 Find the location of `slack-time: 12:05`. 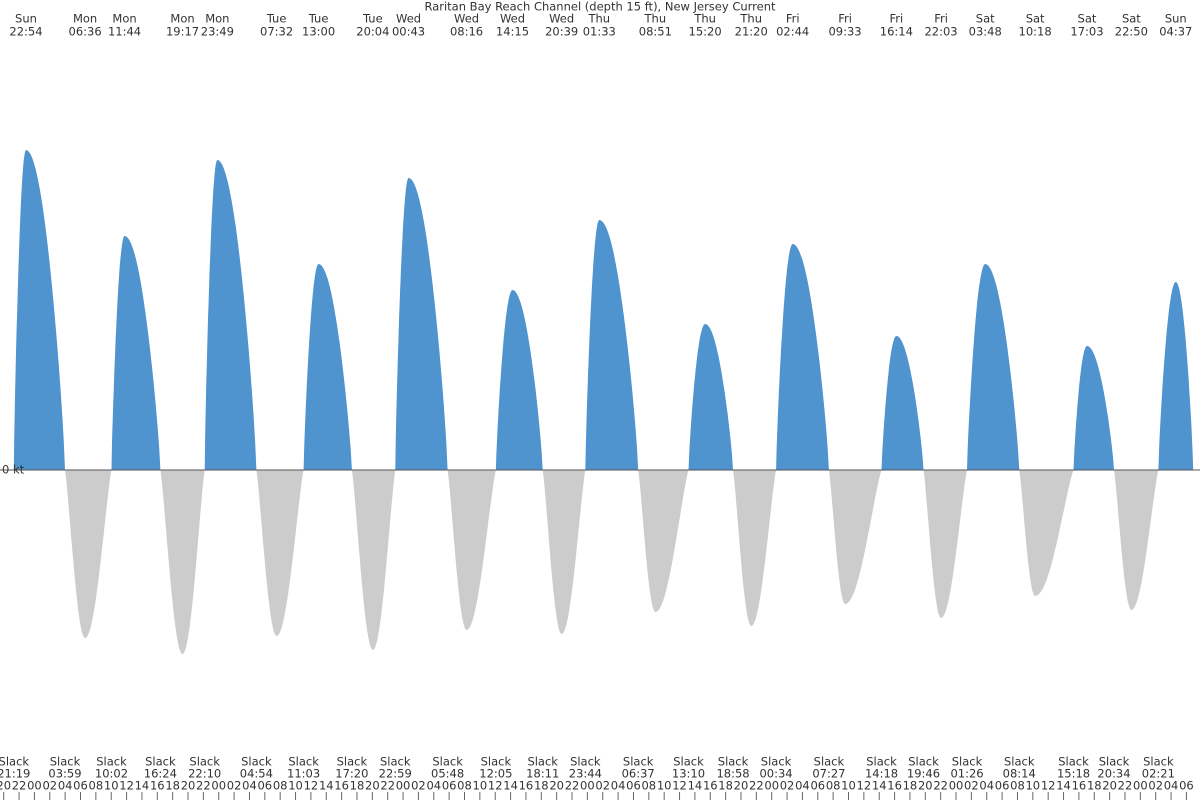

slack-time: 12:05 is located at coordinates (495, 774).